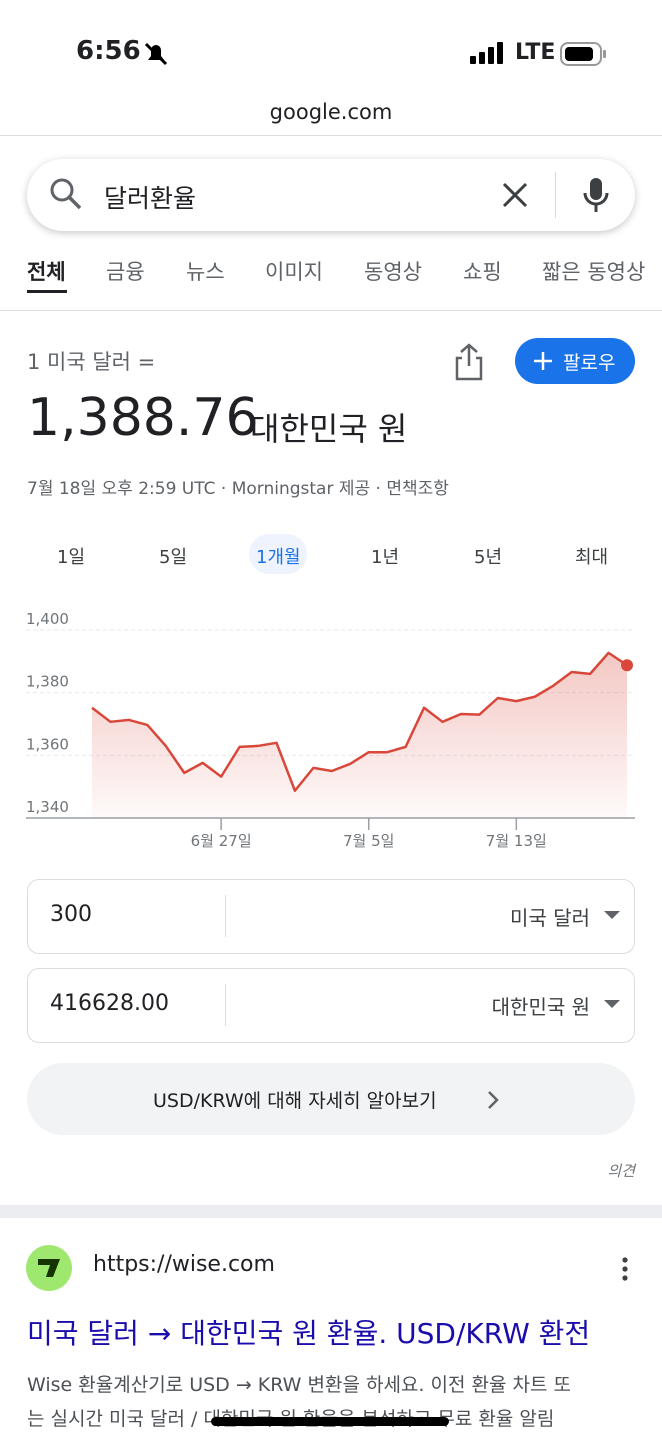 Image resolution: width=662 pixels, height=1440 pixels. Describe the element at coordinates (592, 557) in the screenshot. I see `range-tab: 최대` at that location.